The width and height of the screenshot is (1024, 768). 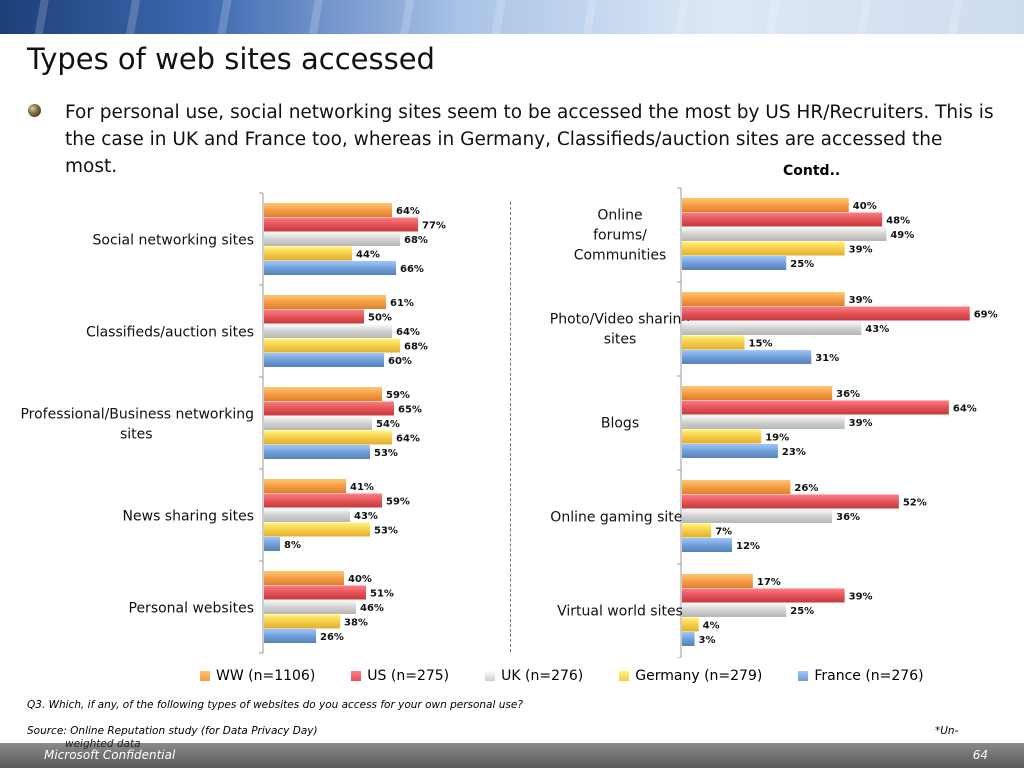 I want to click on data-label-virtual-world-sites-france: 3%, so click(x=707, y=640).